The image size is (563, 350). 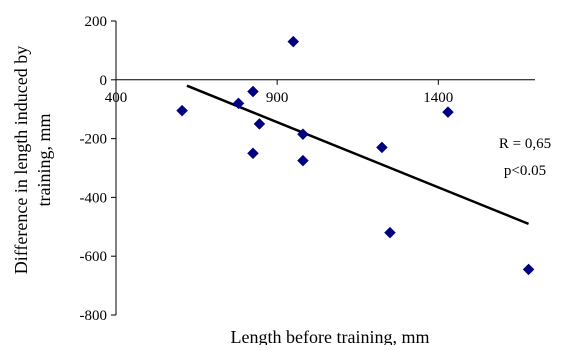 I want to click on y-tick-label: 200, so click(x=96, y=22).